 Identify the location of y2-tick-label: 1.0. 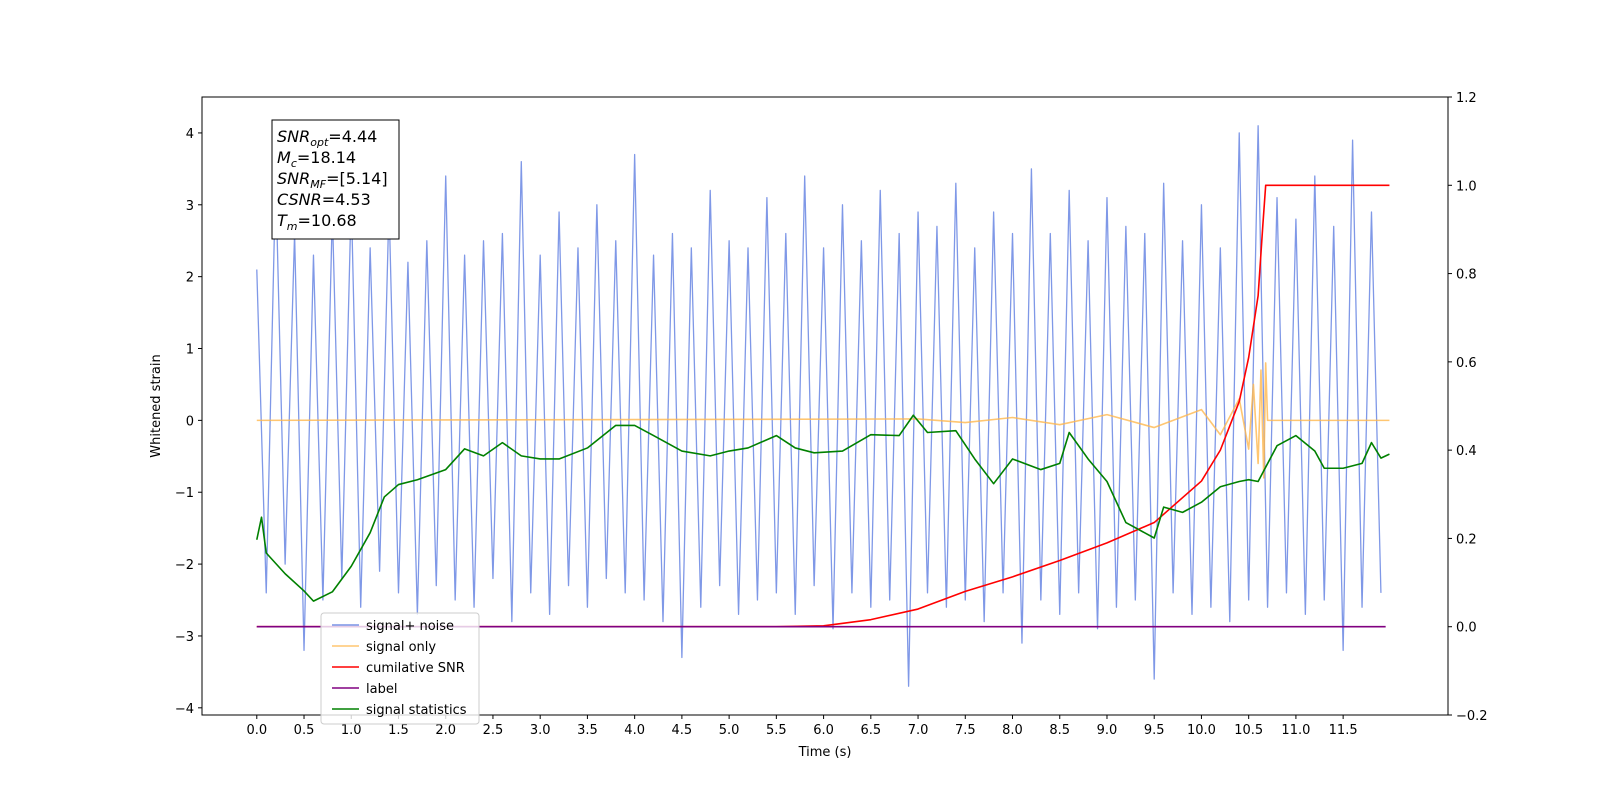
(1466, 186).